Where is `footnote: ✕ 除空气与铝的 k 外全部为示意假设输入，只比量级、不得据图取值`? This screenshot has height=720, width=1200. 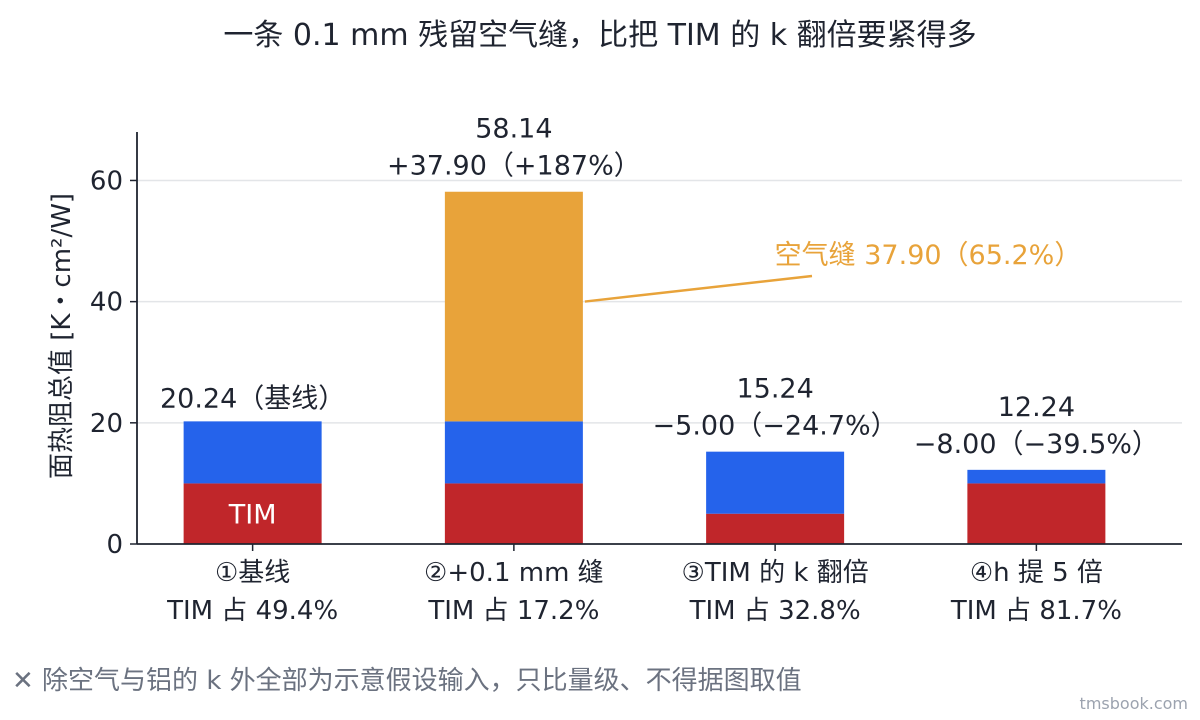 footnote: ✕ 除空气与铝的 k 外全部为示意假设输入，只比量级、不得据图取值 is located at coordinates (407, 681).